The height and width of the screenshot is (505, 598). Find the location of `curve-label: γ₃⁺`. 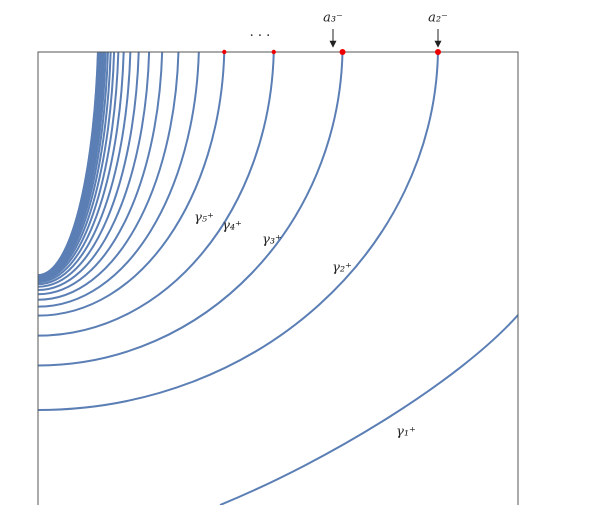

curve-label: γ₃⁺ is located at coordinates (272, 240).